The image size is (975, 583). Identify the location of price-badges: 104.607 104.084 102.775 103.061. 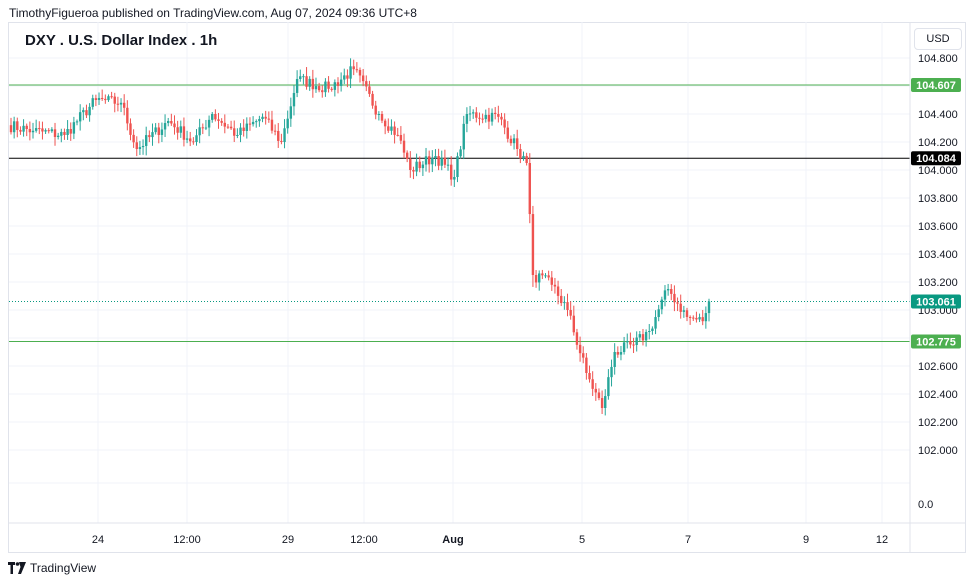
(936, 213).